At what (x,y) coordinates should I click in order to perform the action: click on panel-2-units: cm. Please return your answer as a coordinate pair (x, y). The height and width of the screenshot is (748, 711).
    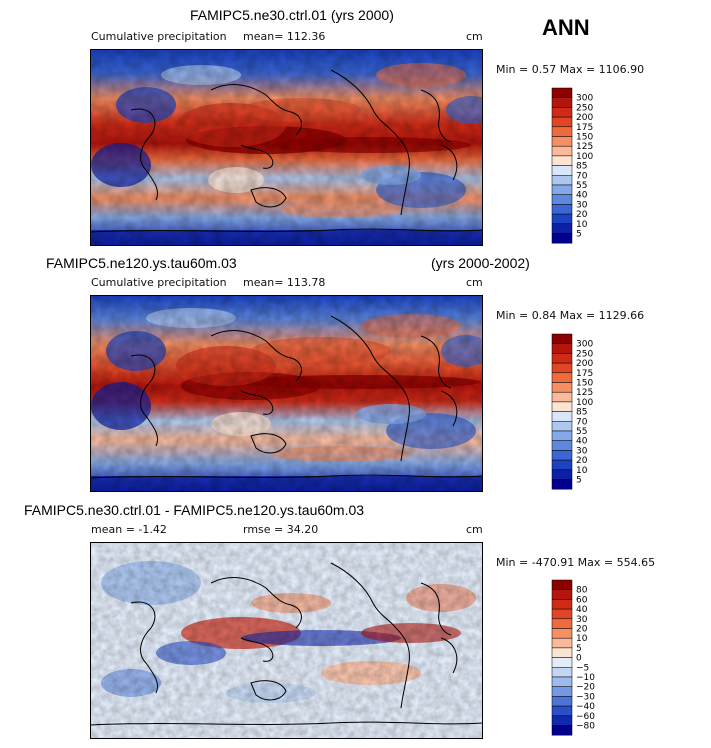
    Looking at the image, I should click on (474, 282).